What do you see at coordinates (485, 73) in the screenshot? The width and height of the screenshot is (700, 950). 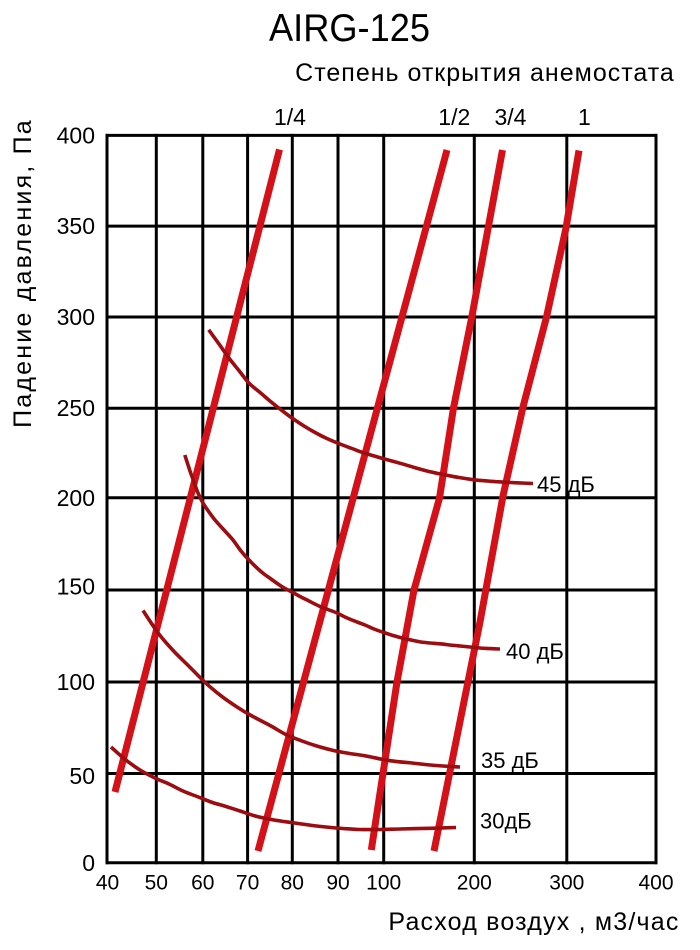 I see `svg-text: Степень открытия анемостата` at bounding box center [485, 73].